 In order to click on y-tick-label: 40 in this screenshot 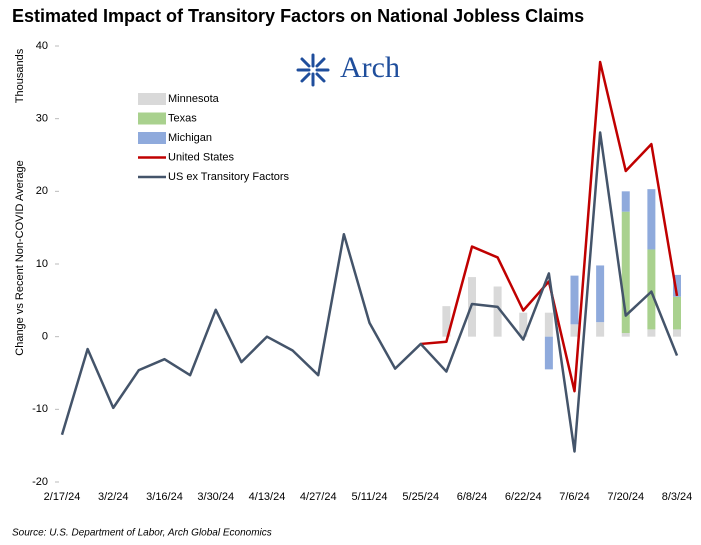, I will do `click(42, 46)`.